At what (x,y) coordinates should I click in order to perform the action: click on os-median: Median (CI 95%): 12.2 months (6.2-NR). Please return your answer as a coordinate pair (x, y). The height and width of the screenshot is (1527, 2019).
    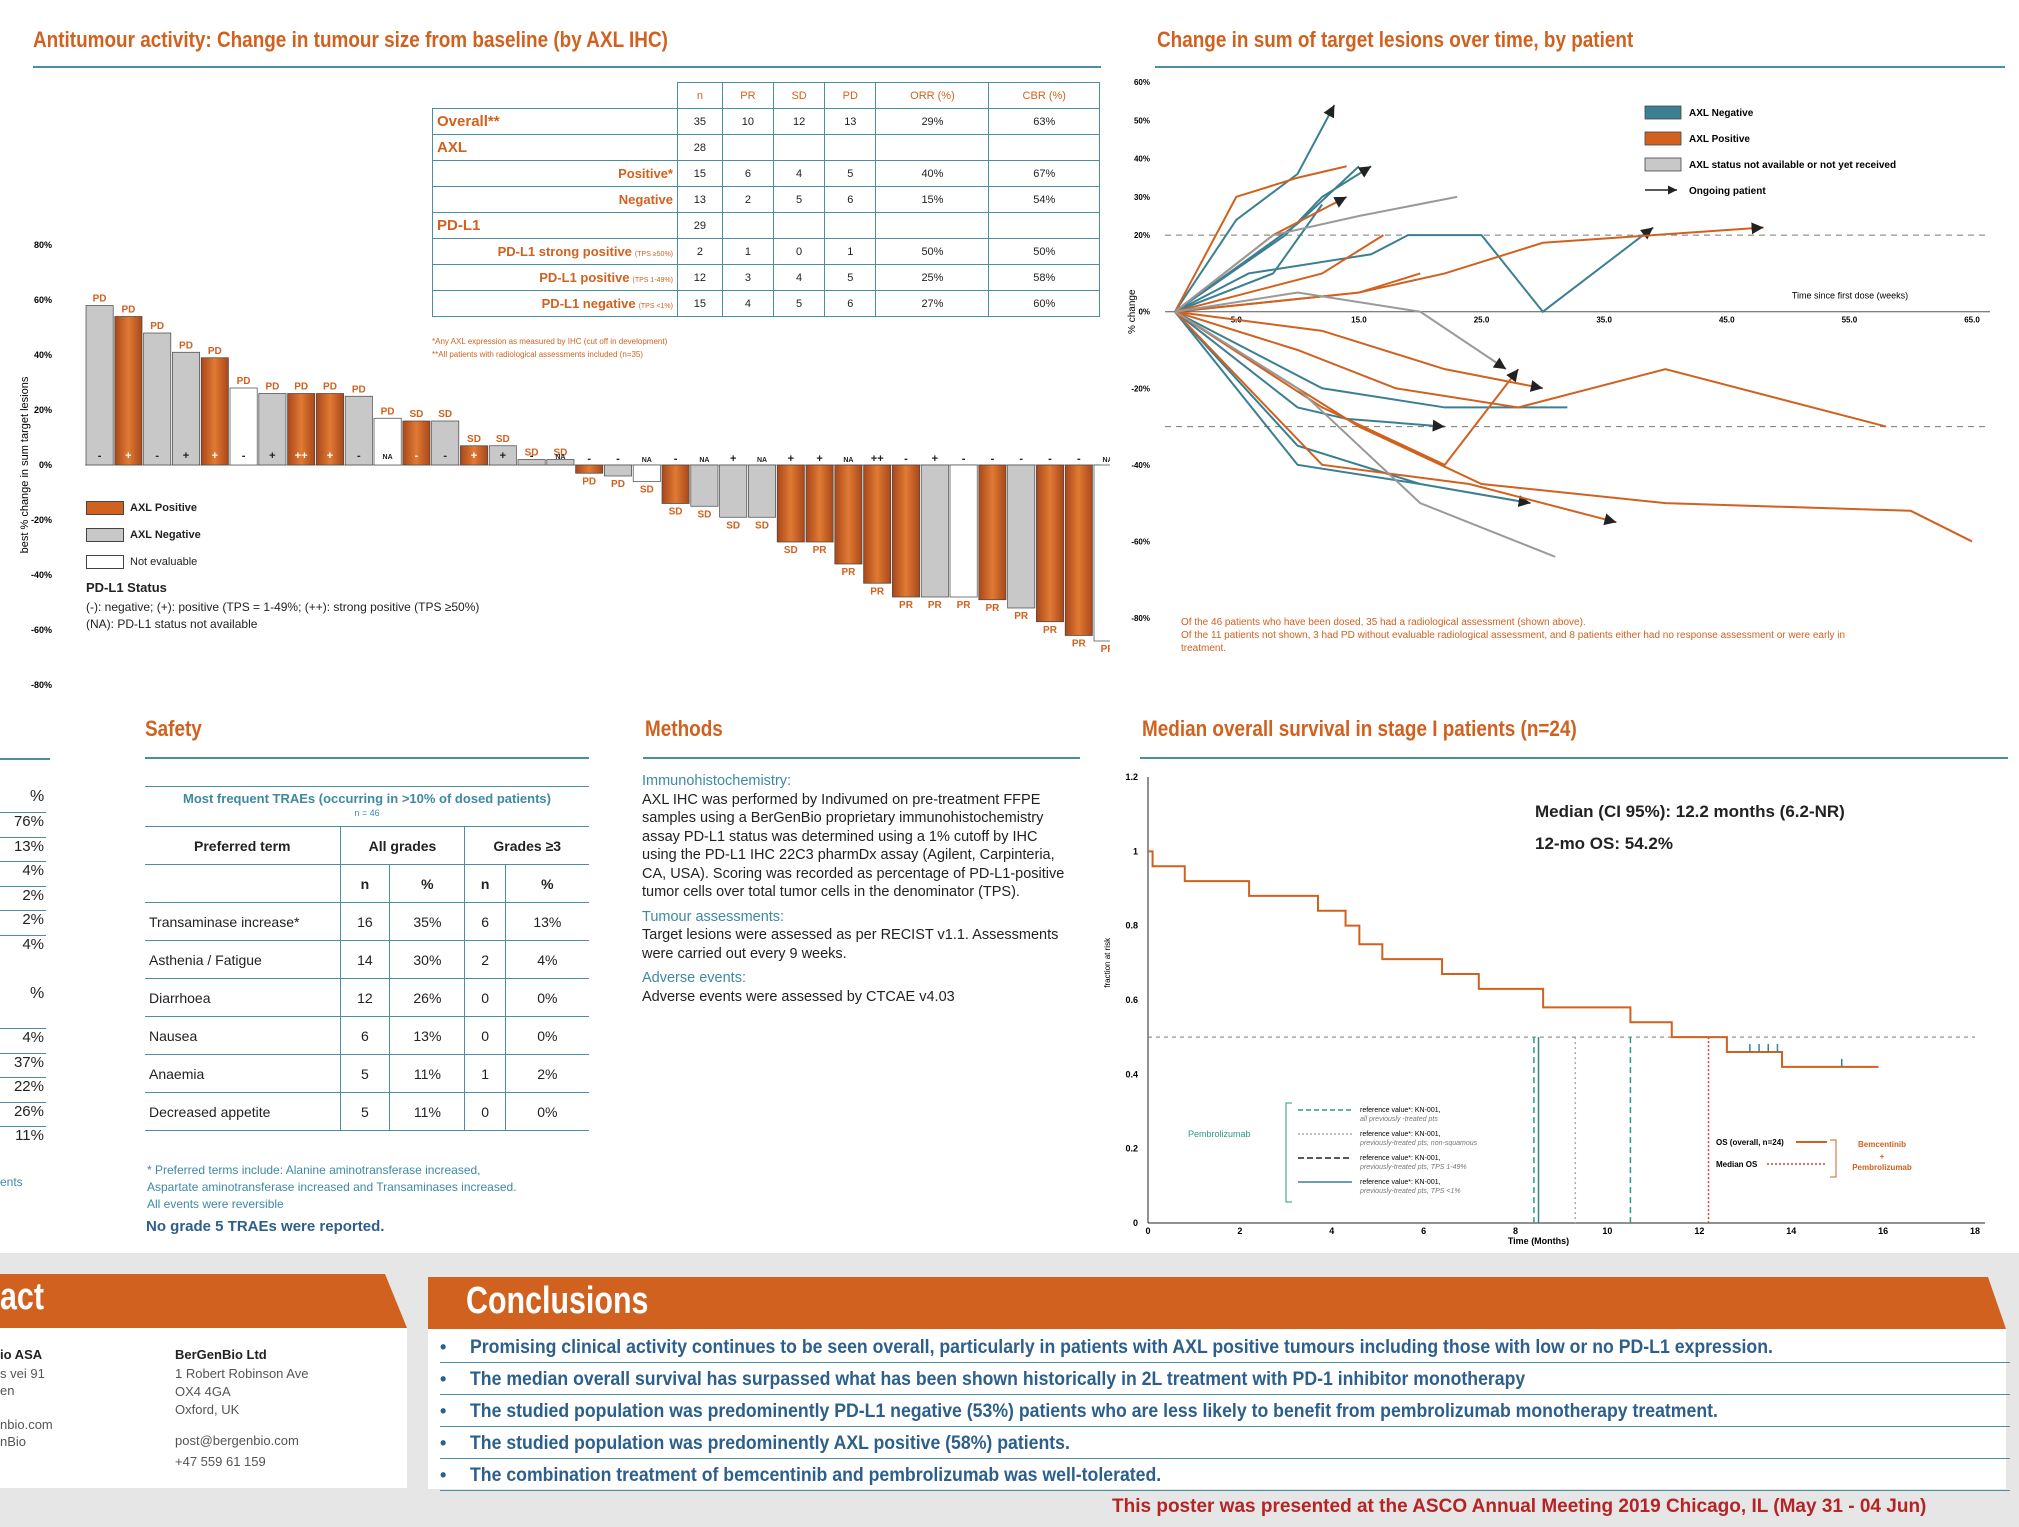
    Looking at the image, I should click on (1690, 811).